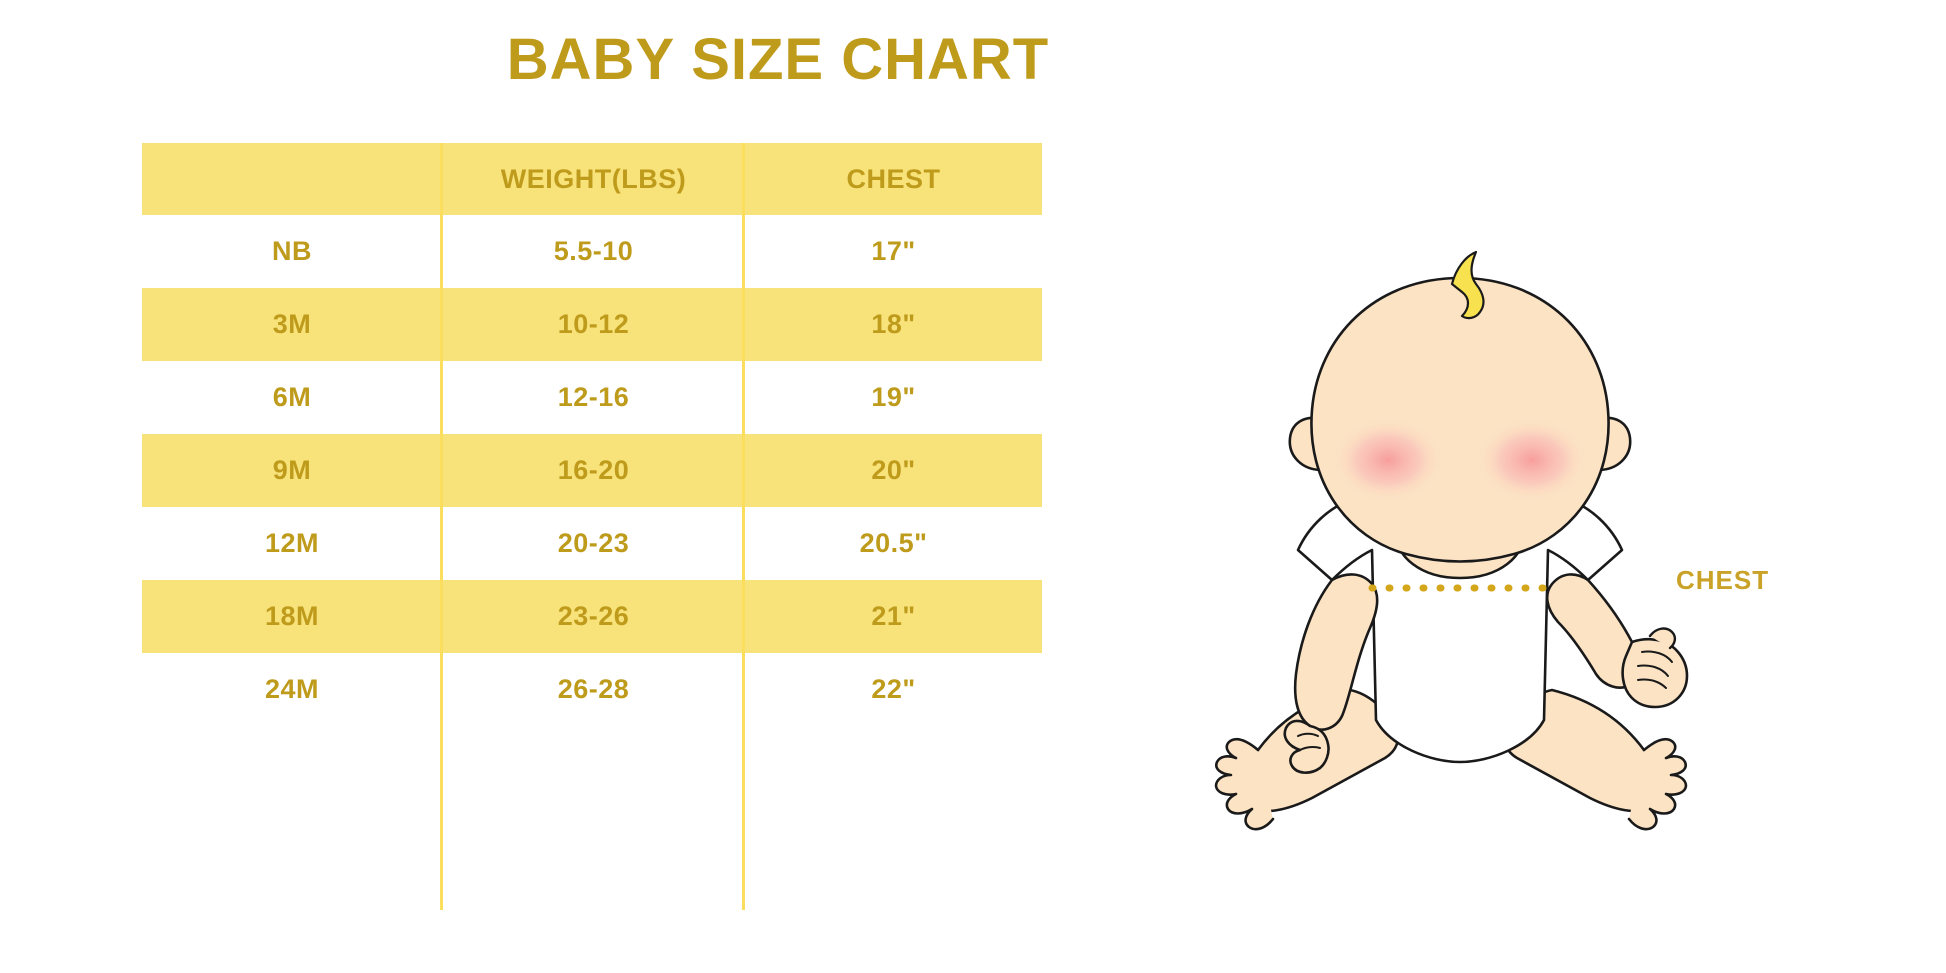 Image resolution: width=1946 pixels, height=973 pixels. Describe the element at coordinates (1331, 673) in the screenshot. I see `arm-left` at that location.